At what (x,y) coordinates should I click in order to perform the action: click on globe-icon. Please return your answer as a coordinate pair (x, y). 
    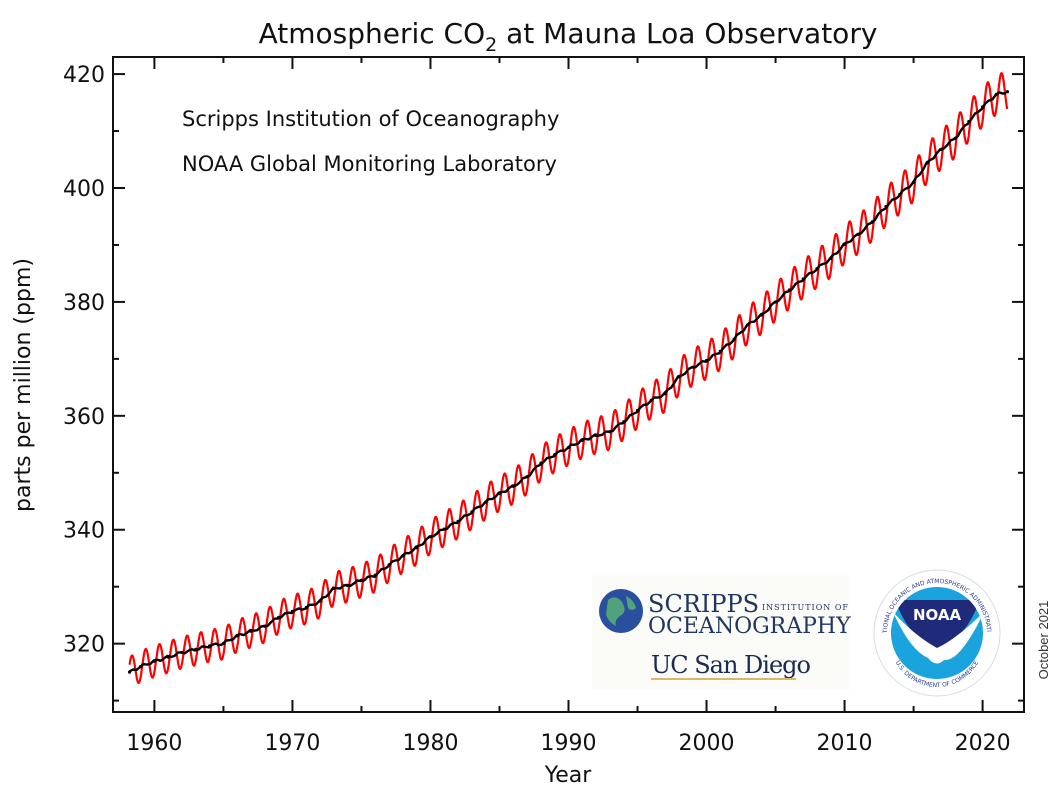
    Looking at the image, I should click on (621, 611).